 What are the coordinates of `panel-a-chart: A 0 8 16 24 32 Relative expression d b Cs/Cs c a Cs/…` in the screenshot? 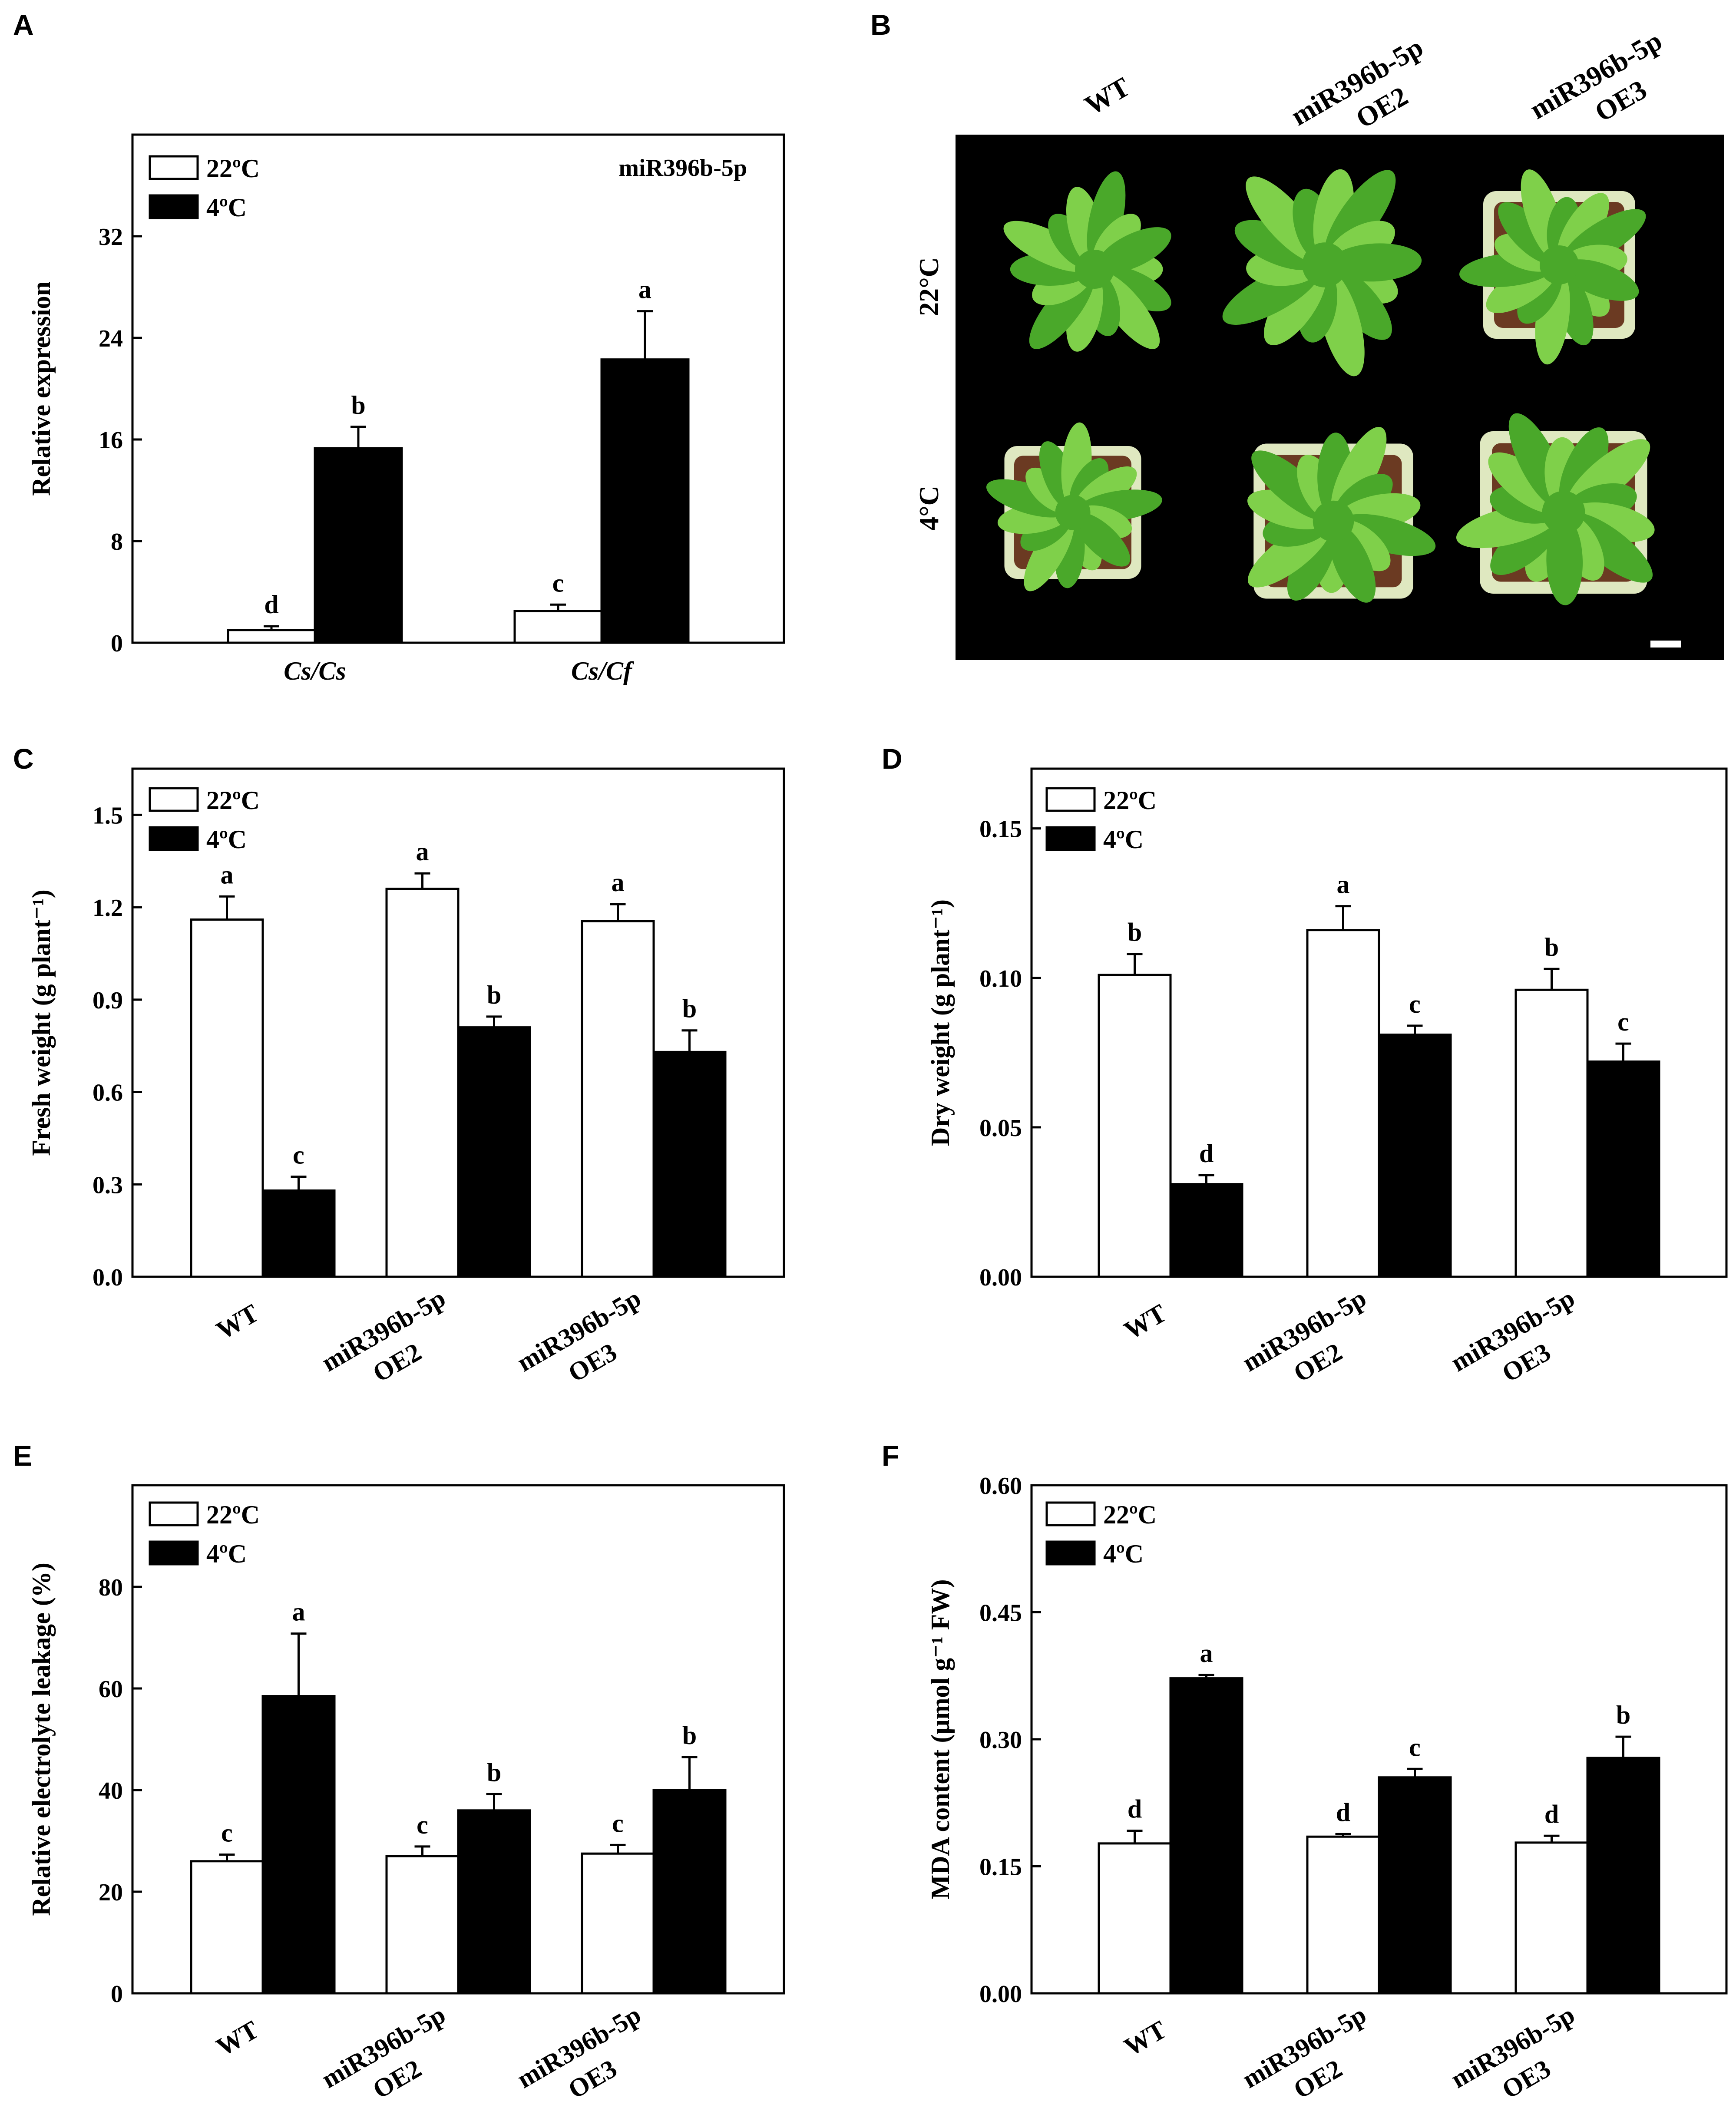 It's located at (399, 347).